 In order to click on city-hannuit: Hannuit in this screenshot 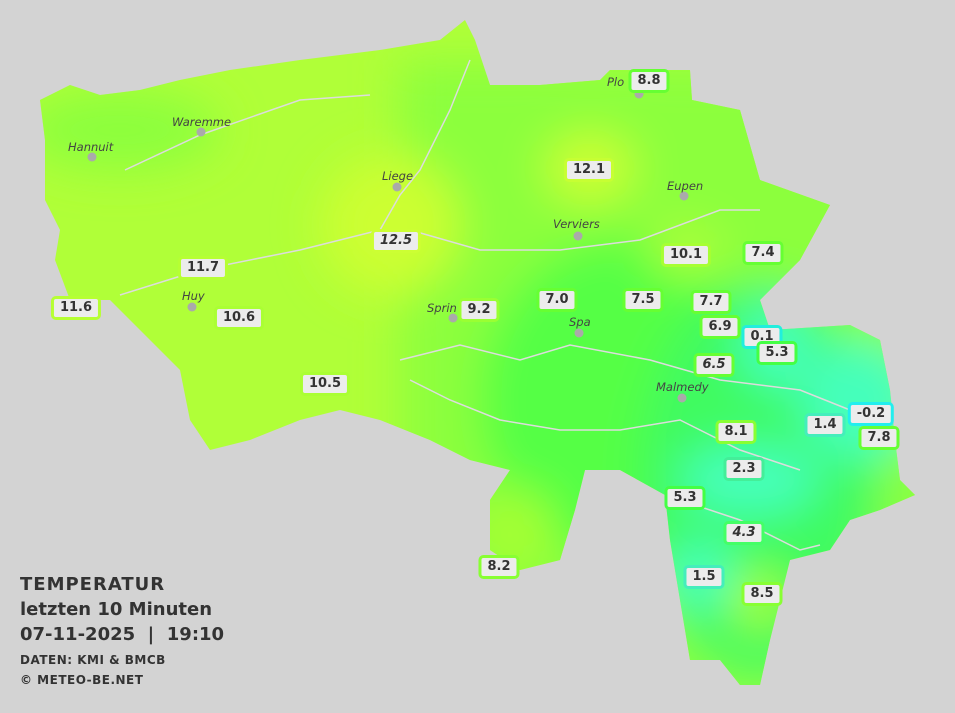, I will do `click(91, 147)`.